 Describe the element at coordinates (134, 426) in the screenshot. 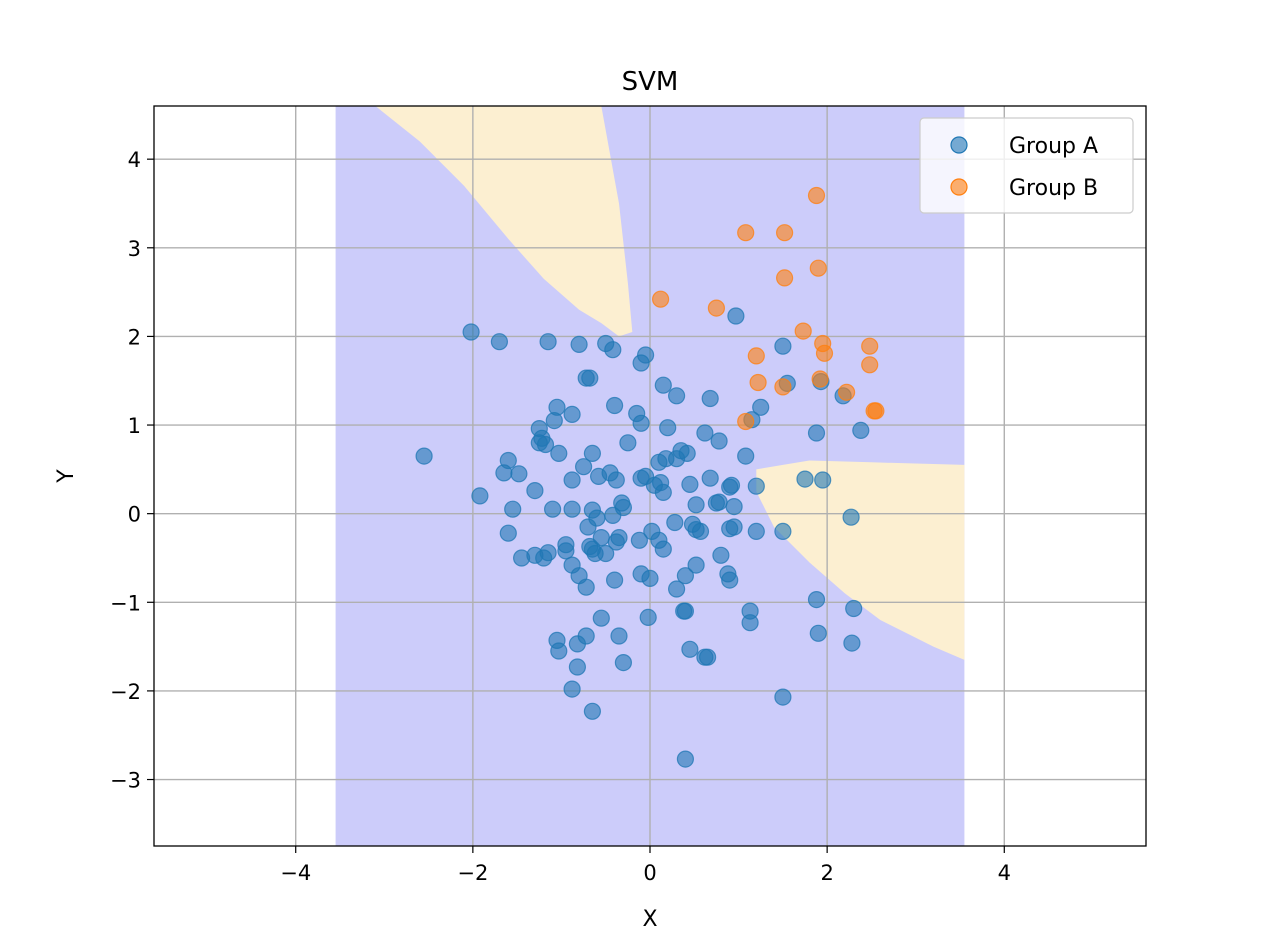

I see `y-tick-label-4: 1` at that location.